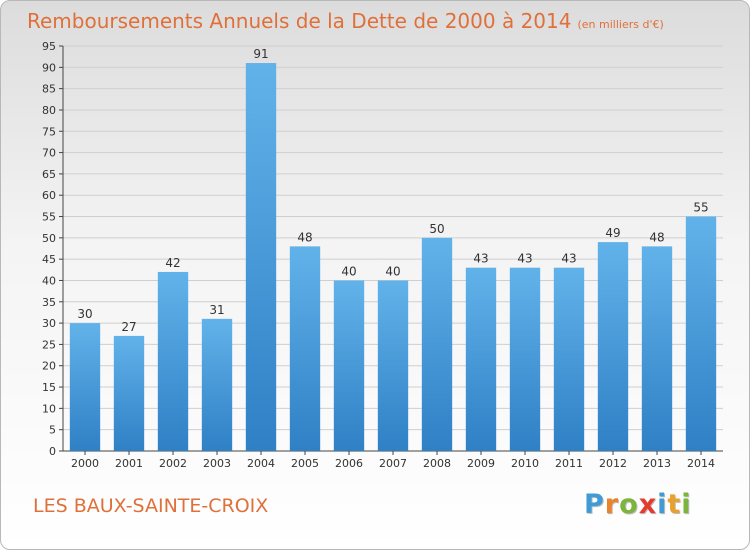 The width and height of the screenshot is (750, 550). I want to click on bar-2010, so click(525, 359).